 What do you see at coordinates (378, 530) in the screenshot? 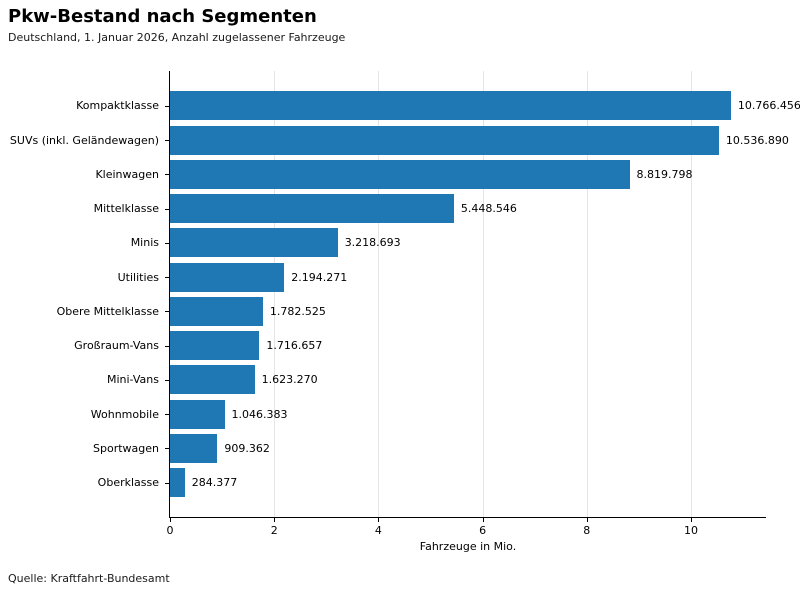
I see `x-tick-label: 4` at bounding box center [378, 530].